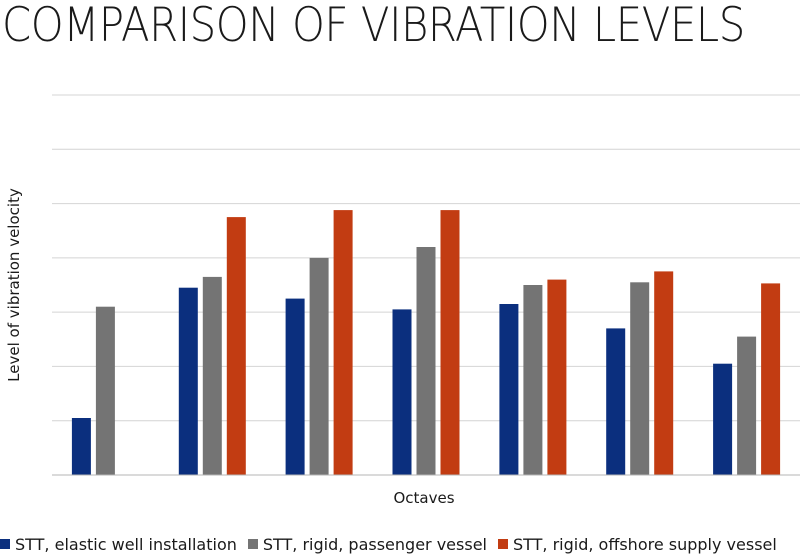 The height and width of the screenshot is (555, 800). I want to click on legend-item-elastic: STT, elastic well installation, so click(118, 544).